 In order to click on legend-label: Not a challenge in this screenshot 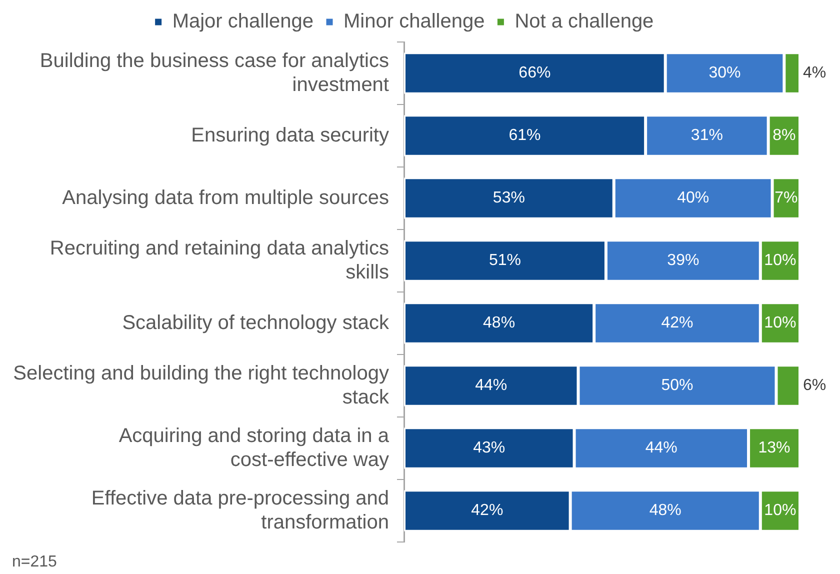, I will do `click(584, 21)`.